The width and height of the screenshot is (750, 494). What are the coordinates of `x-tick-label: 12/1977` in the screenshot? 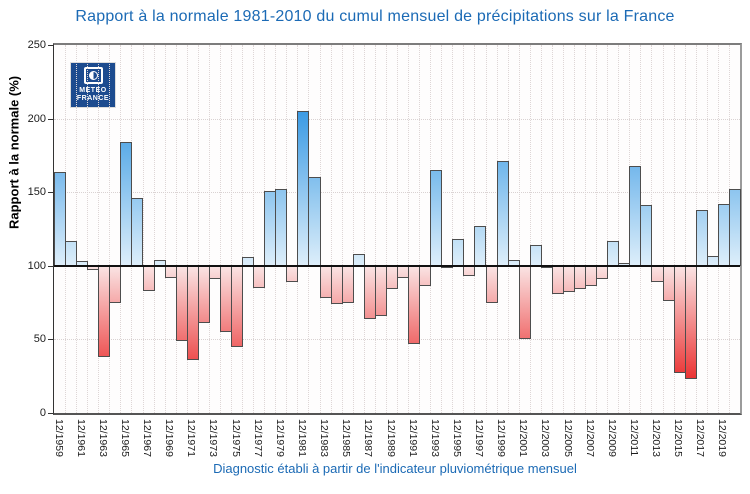 It's located at (257, 438).